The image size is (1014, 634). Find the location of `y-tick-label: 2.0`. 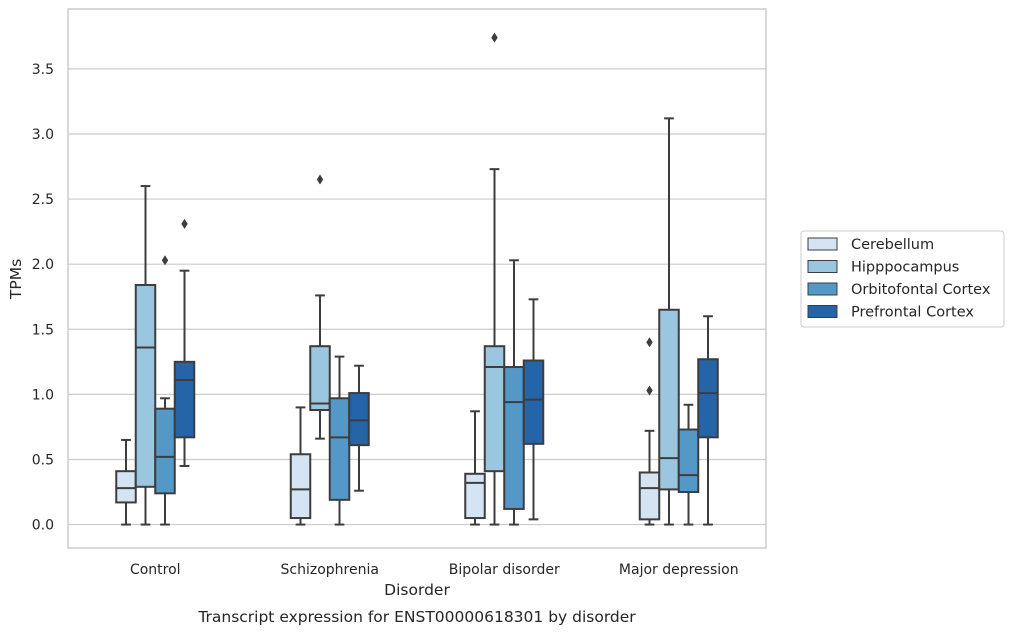

y-tick-label: 2.0 is located at coordinates (43, 265).